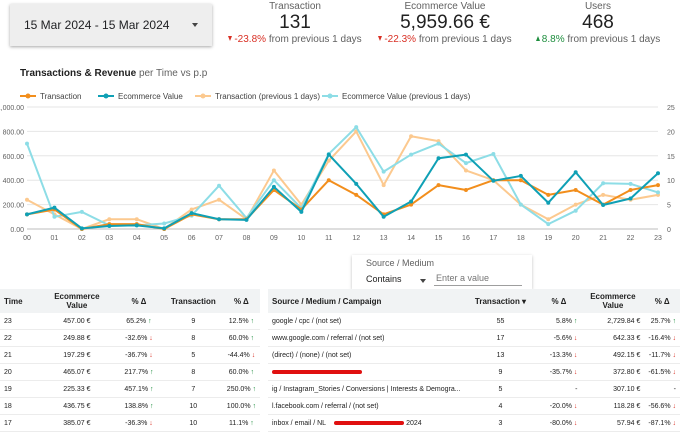 Image resolution: width=680 pixels, height=432 pixels. What do you see at coordinates (366, 338) in the screenshot?
I see `cell-source: www.google.com / referral / (not set)` at bounding box center [366, 338].